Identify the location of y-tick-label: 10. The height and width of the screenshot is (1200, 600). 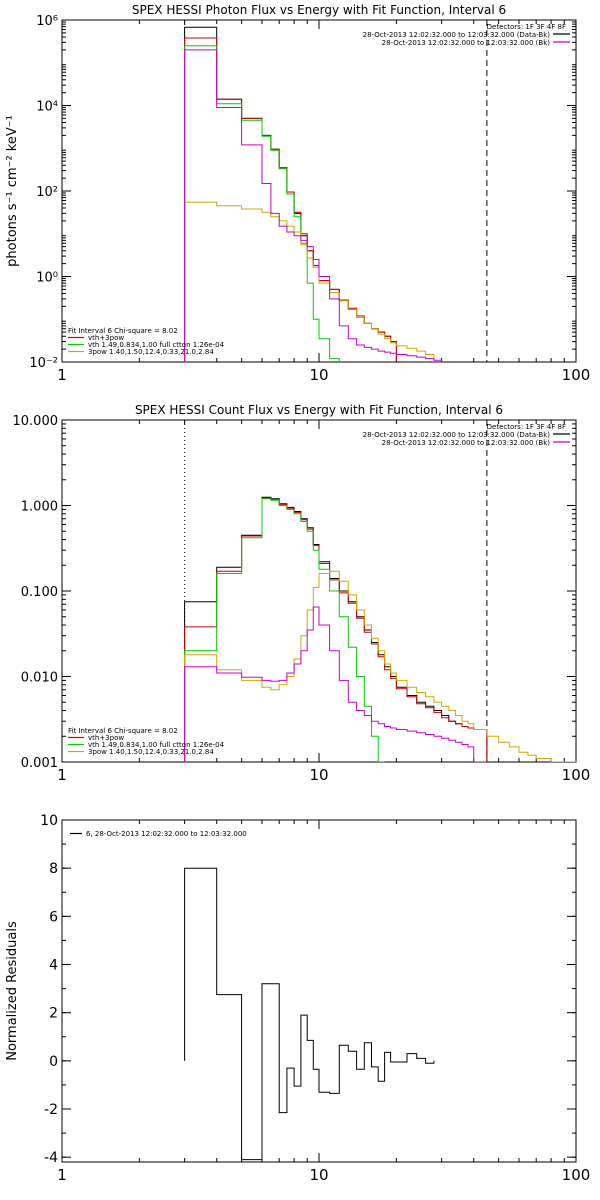
(49, 821).